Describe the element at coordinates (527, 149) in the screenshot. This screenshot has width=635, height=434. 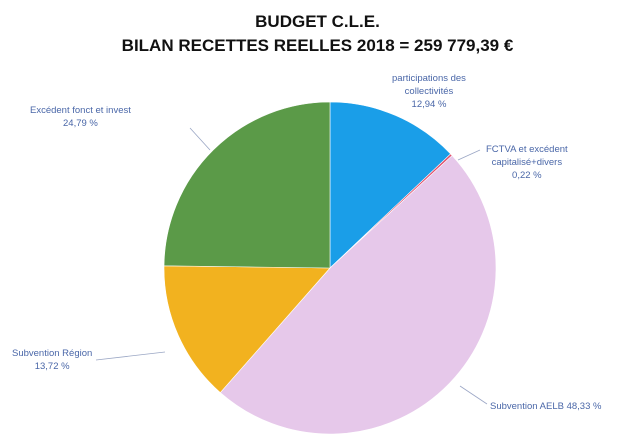
I see `label-fctva-line1: FCTVA et excédent` at that location.